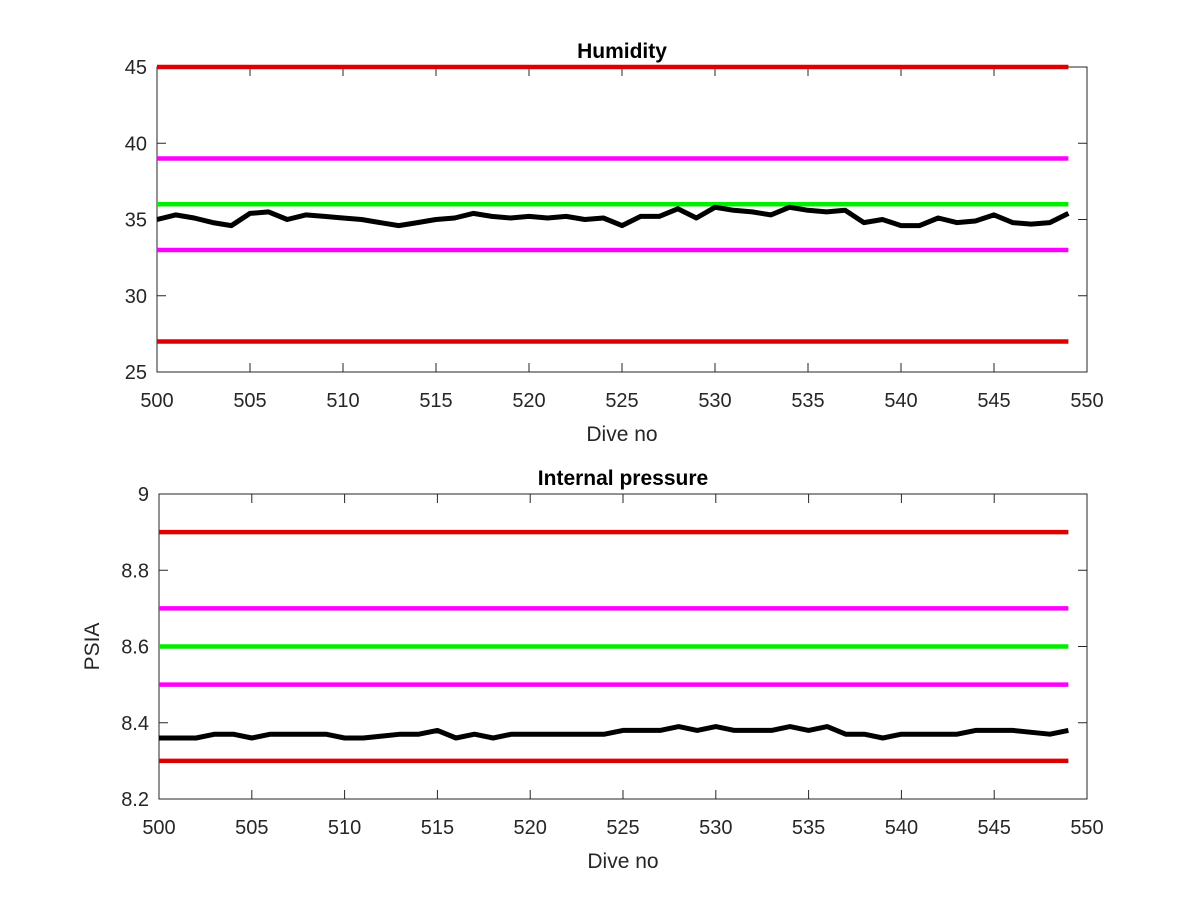 The width and height of the screenshot is (1200, 900). I want to click on chart-title: Humidity, so click(622, 51).